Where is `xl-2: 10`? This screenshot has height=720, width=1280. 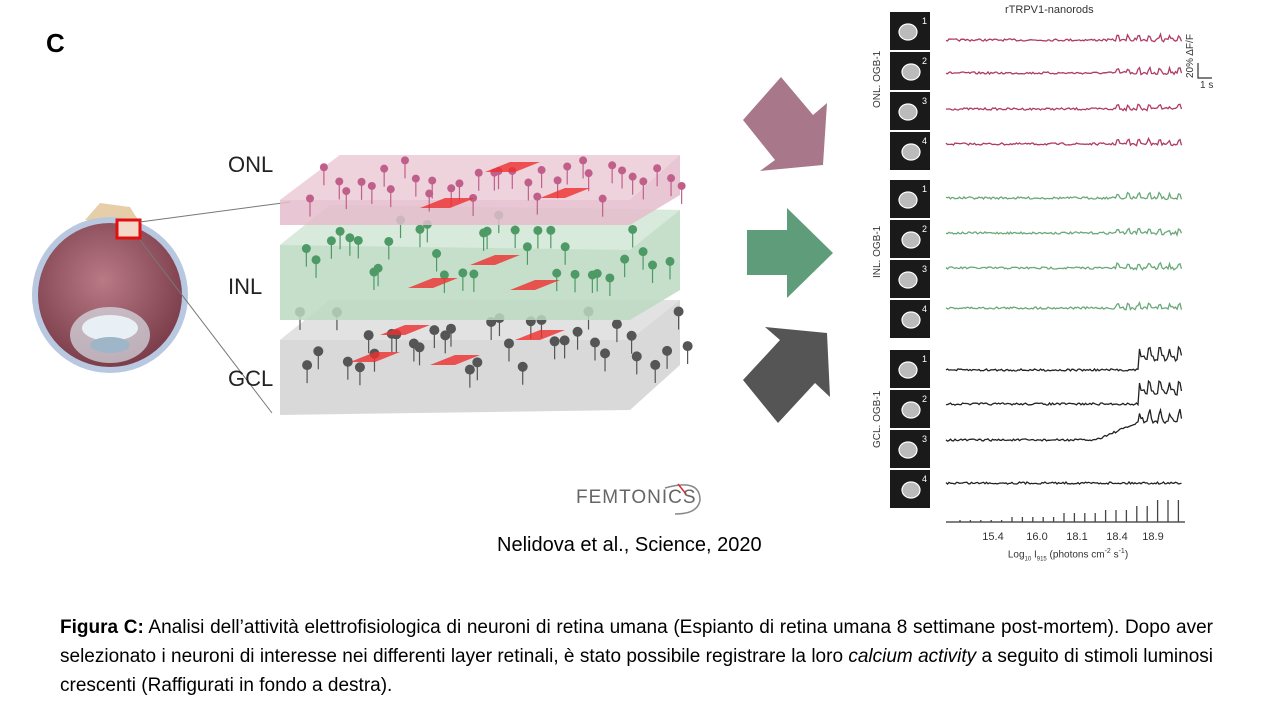 xl-2: 10 is located at coordinates (1028, 559).